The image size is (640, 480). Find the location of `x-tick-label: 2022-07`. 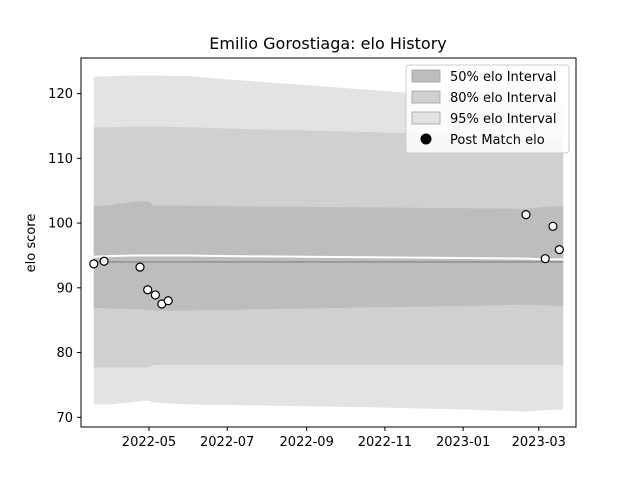

x-tick-label: 2022-07 is located at coordinates (227, 442).